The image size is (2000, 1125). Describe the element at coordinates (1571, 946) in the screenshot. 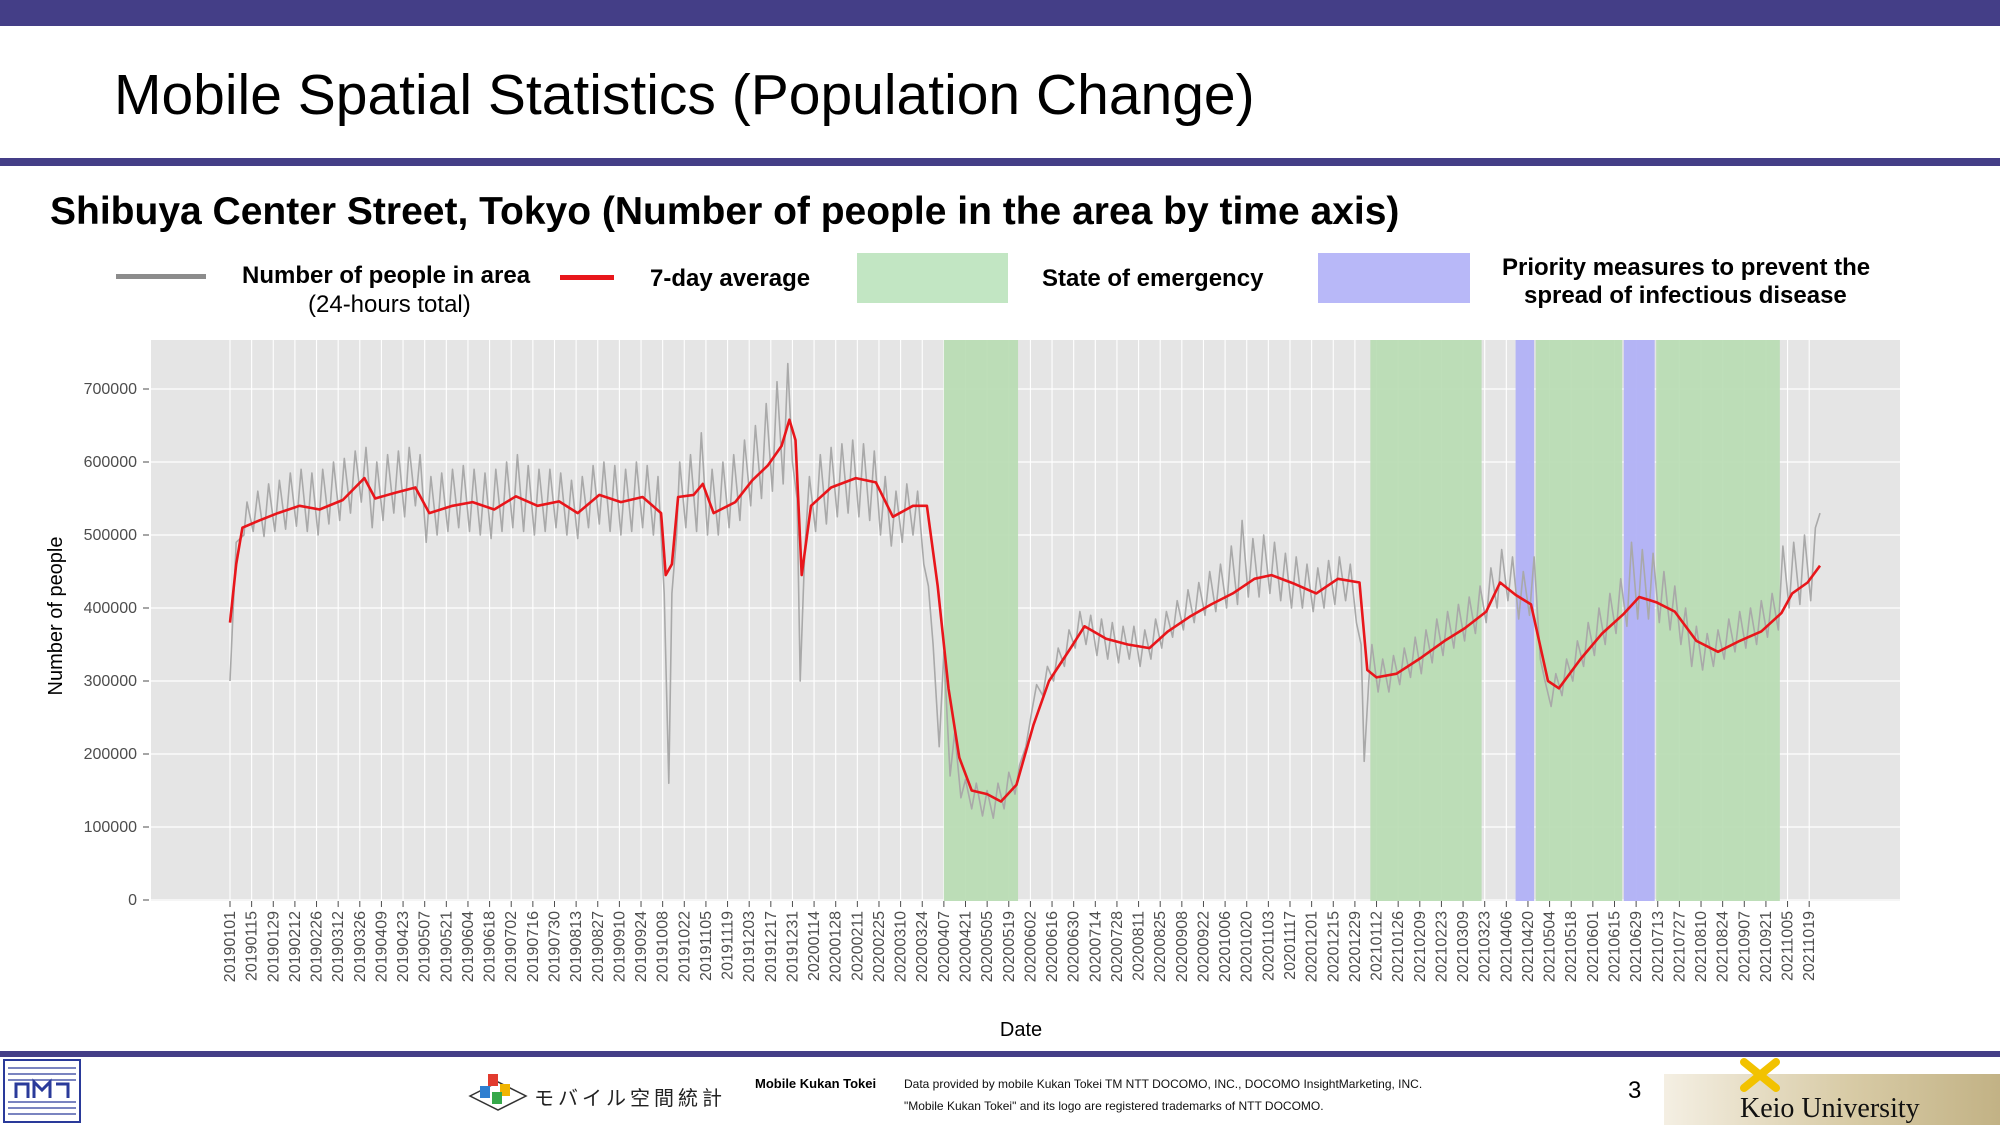

I see `x-tick-label-62: 20210518` at that location.